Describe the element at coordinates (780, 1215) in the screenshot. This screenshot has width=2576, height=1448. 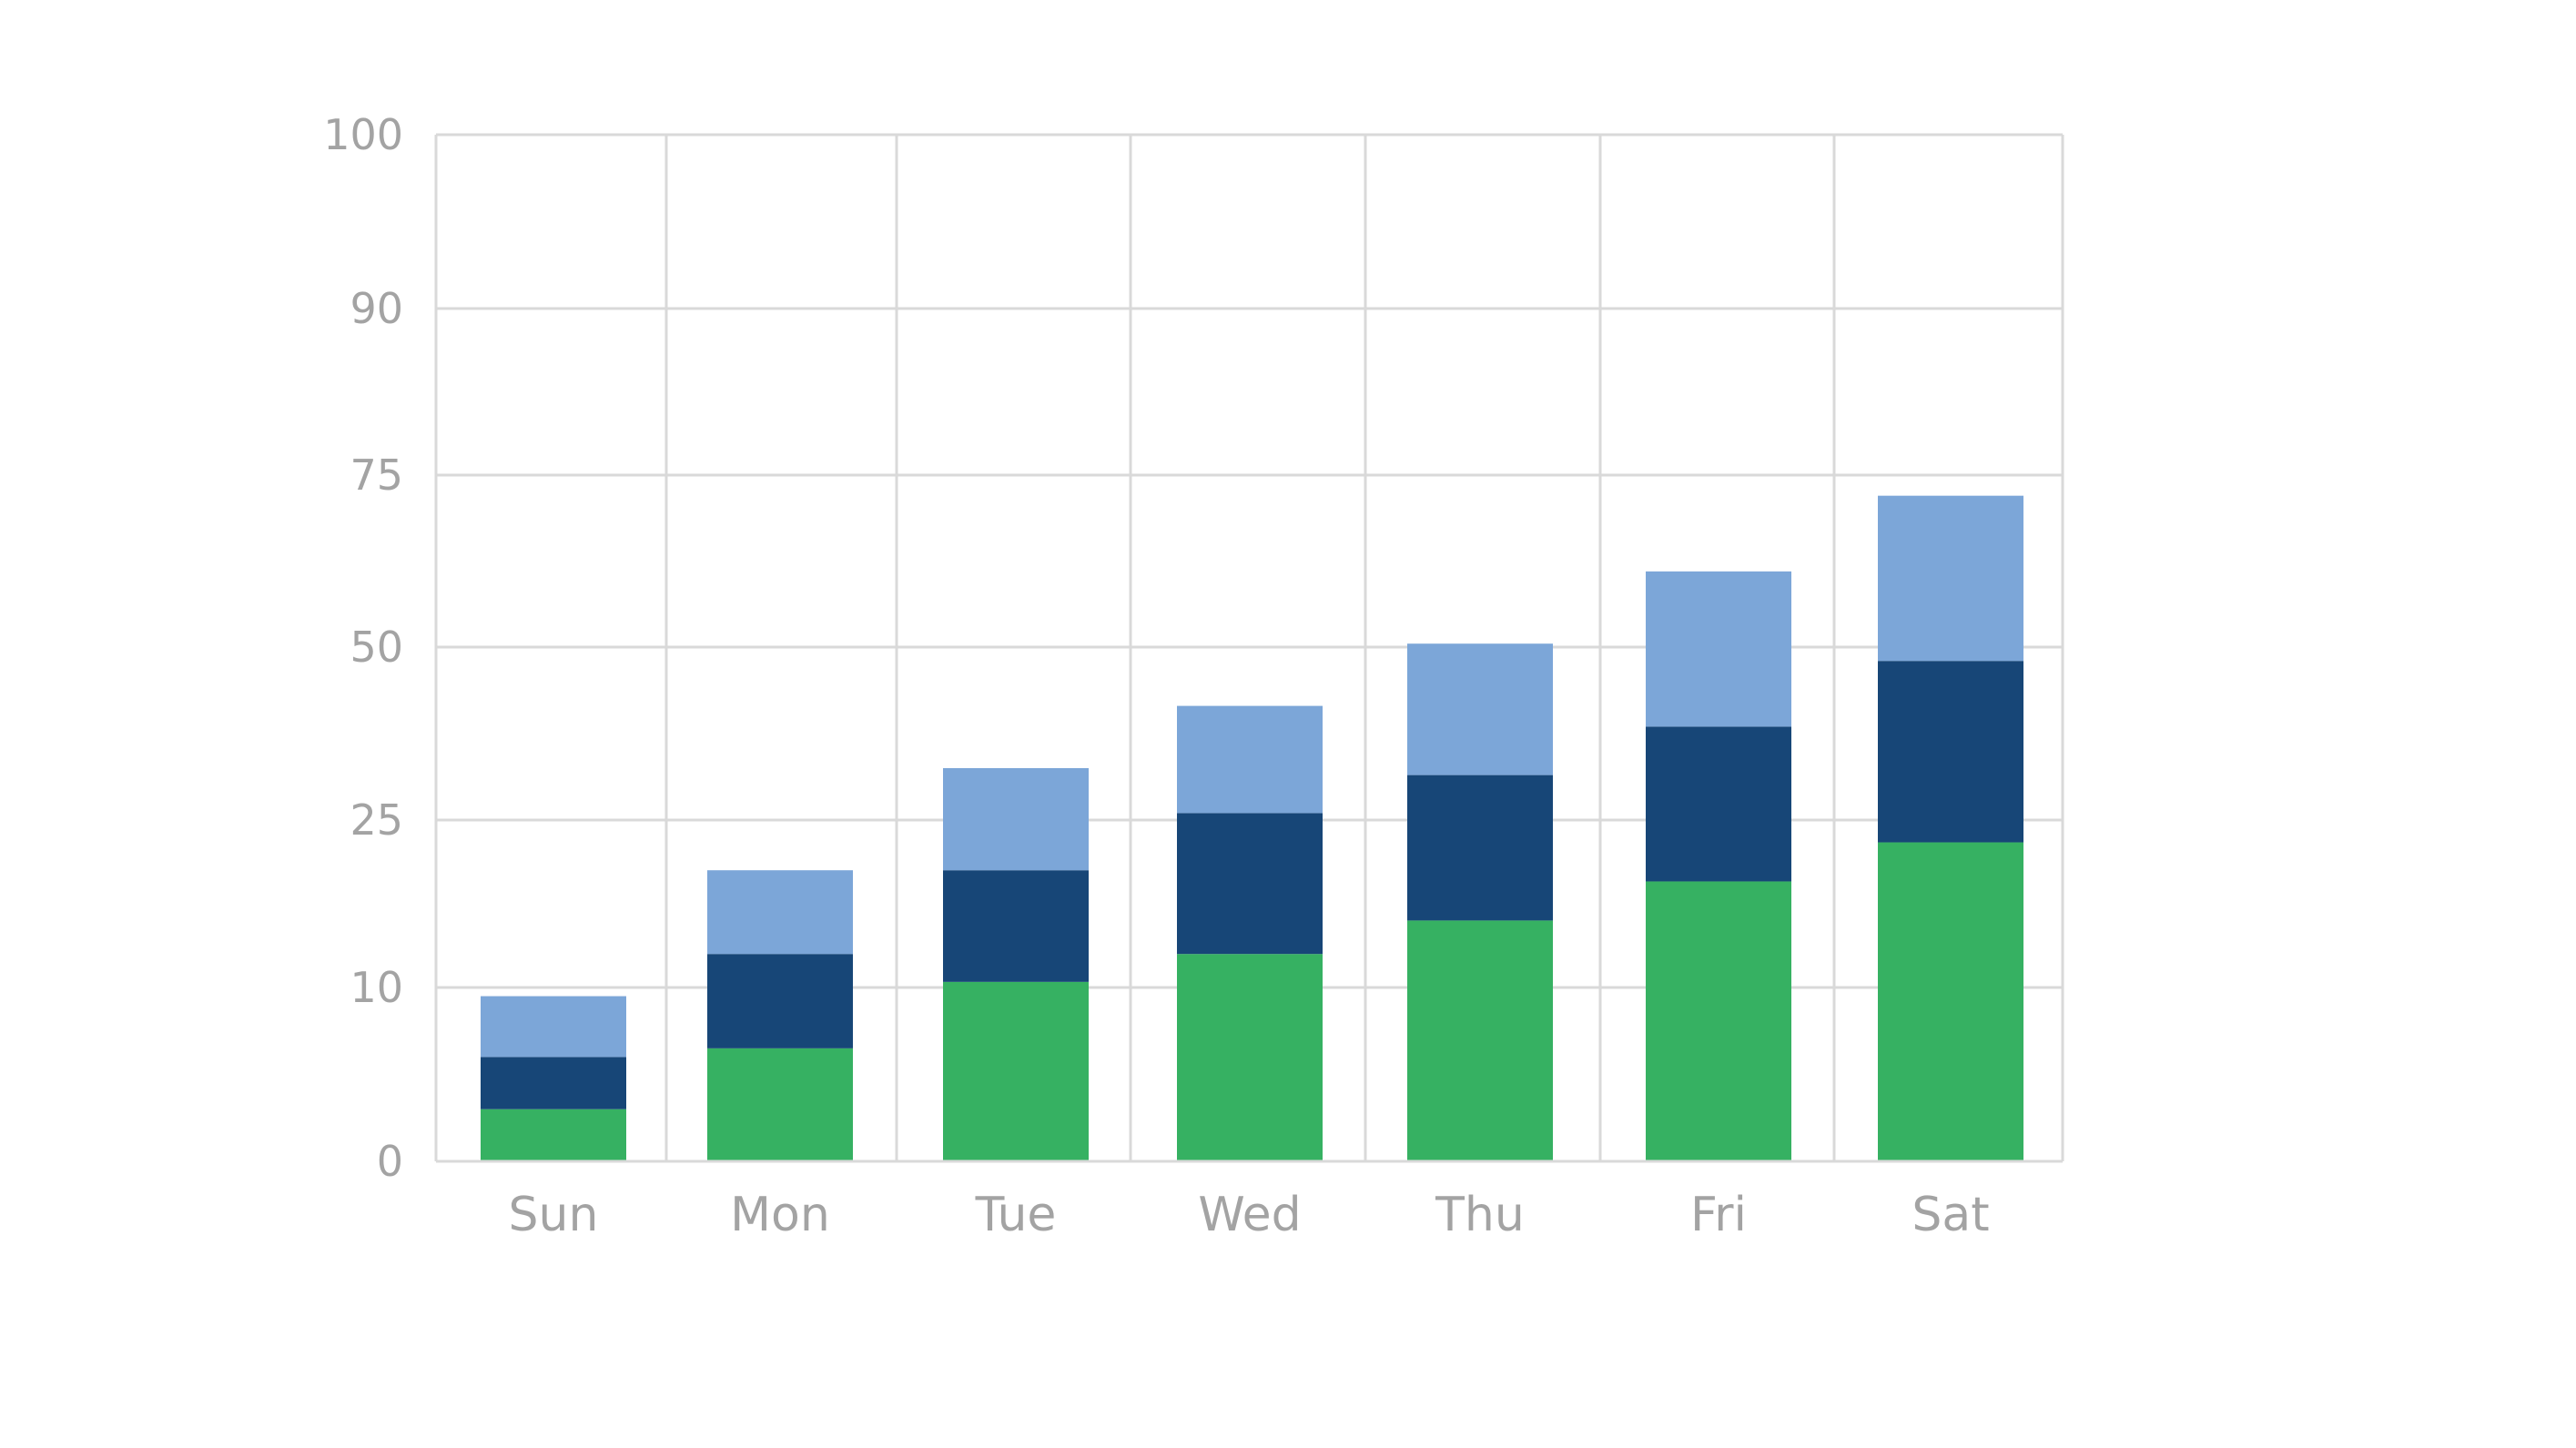
I see `x-tick-label-mon: Mon` at that location.